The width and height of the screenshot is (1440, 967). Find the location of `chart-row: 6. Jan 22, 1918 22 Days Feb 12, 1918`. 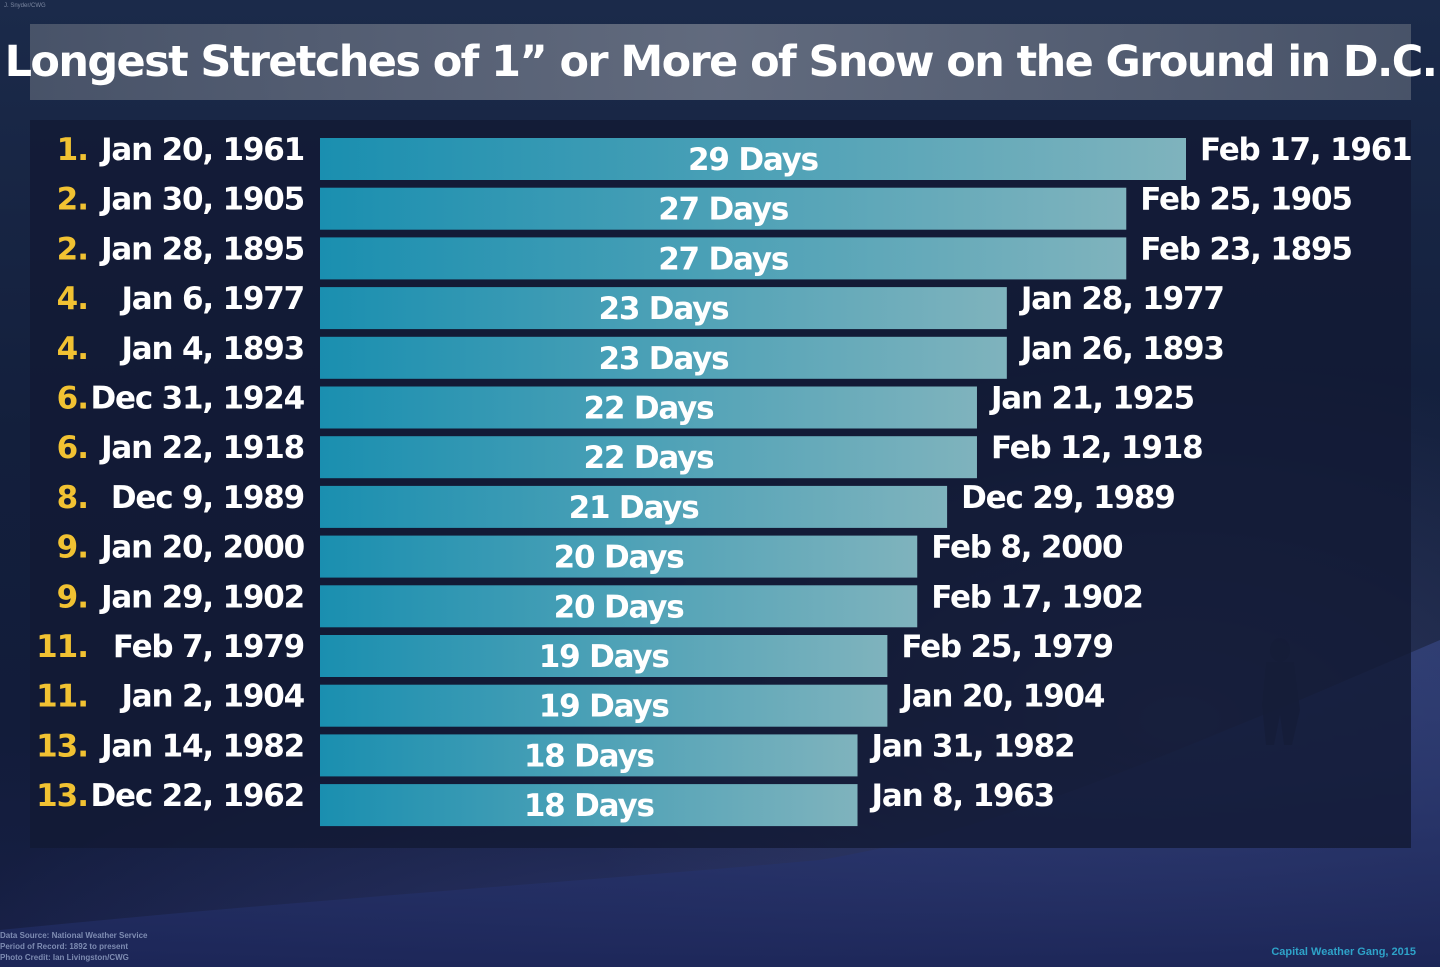

chart-row: 6. Jan 22, 1918 22 Days Feb 12, 1918 is located at coordinates (630, 454).